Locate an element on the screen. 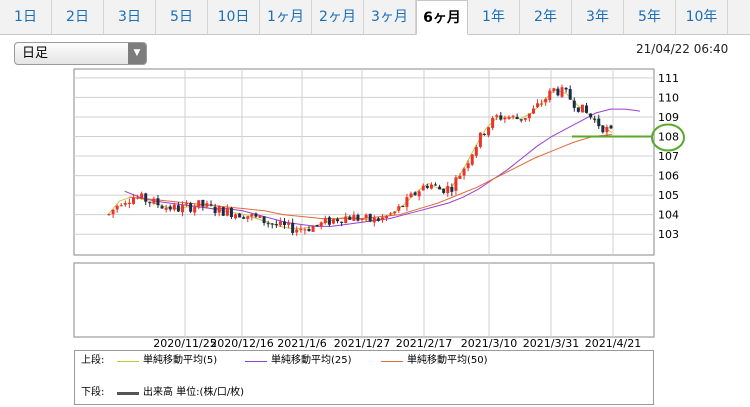 This screenshot has height=407, width=750. legend-ma50: 単純移動平均(50) is located at coordinates (447, 360).